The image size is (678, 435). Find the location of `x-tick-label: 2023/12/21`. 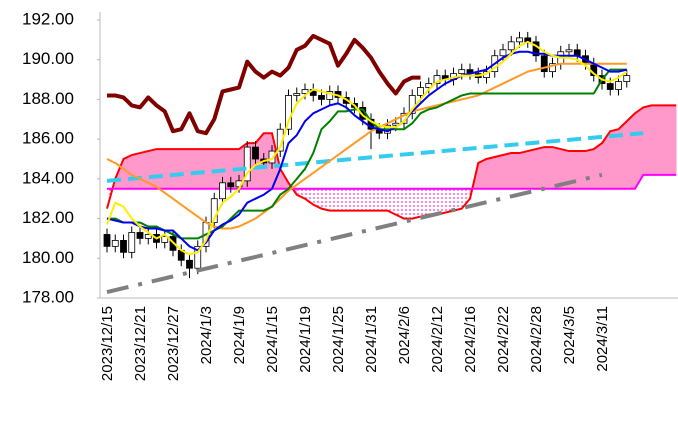

x-tick-label: 2023/12/21 is located at coordinates (140, 343).